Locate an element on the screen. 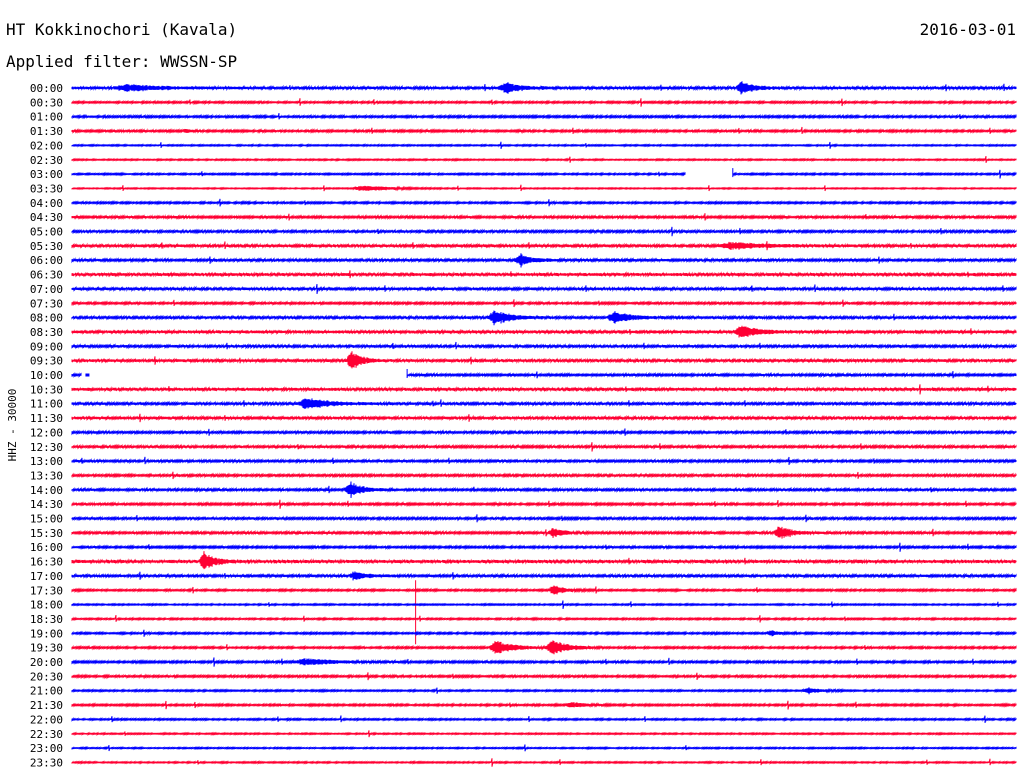 The image size is (1024, 780). trace-row-1900 is located at coordinates (544, 633).